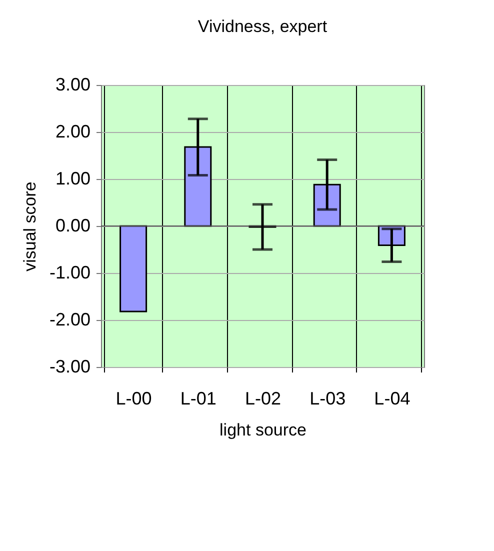  What do you see at coordinates (69, 272) in the screenshot?
I see `y-tick-label: -1.00` at bounding box center [69, 272].